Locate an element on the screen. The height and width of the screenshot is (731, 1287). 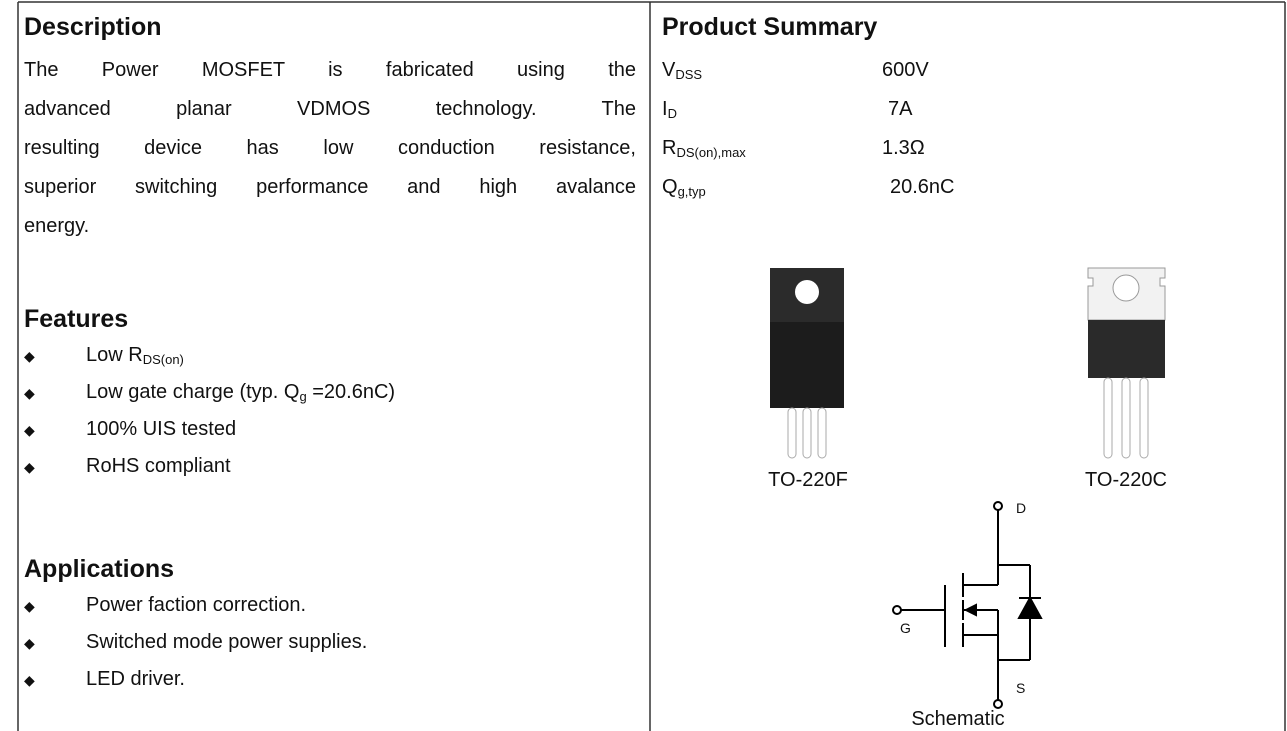
bullet-item: ◆ LED driver. is located at coordinates (104, 679).